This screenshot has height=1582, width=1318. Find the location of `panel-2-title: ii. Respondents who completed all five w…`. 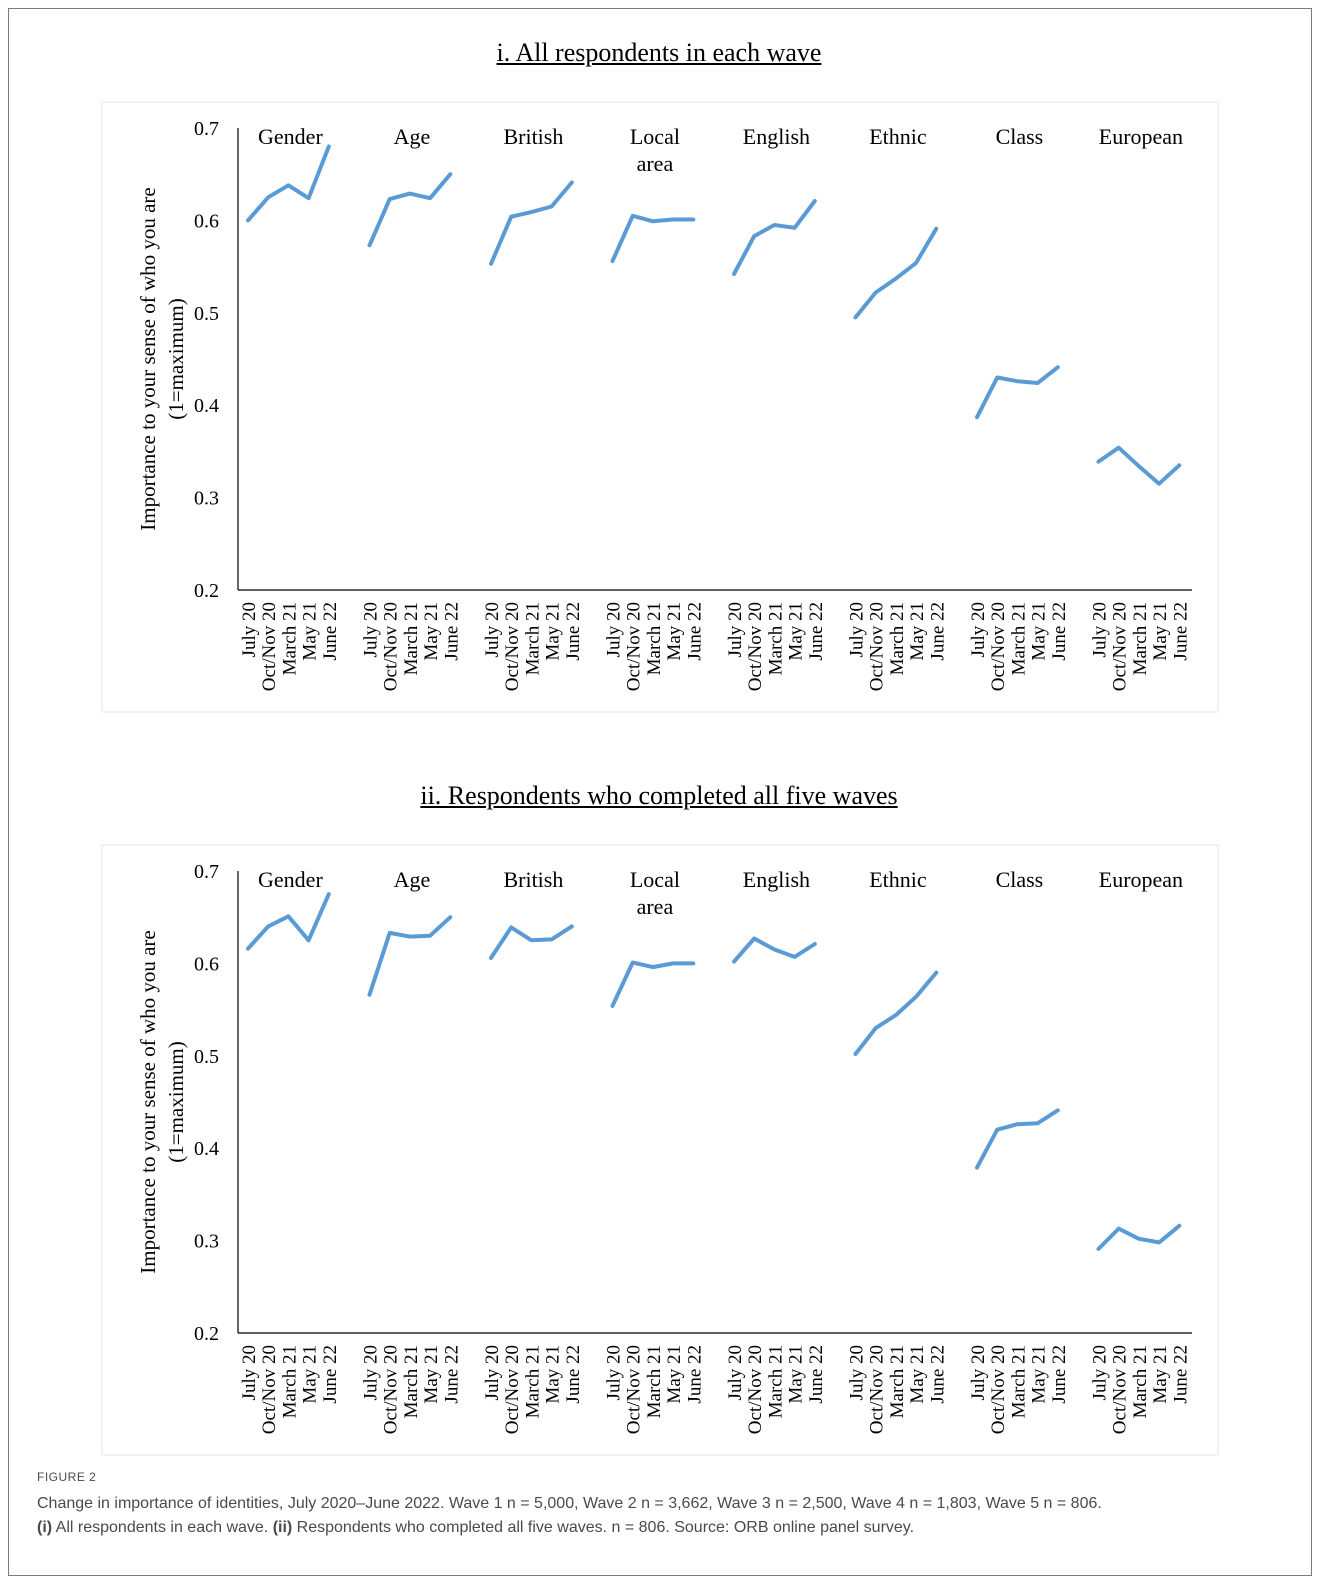

panel-2-title: ii. Respondents who completed all five w… is located at coordinates (659, 795).